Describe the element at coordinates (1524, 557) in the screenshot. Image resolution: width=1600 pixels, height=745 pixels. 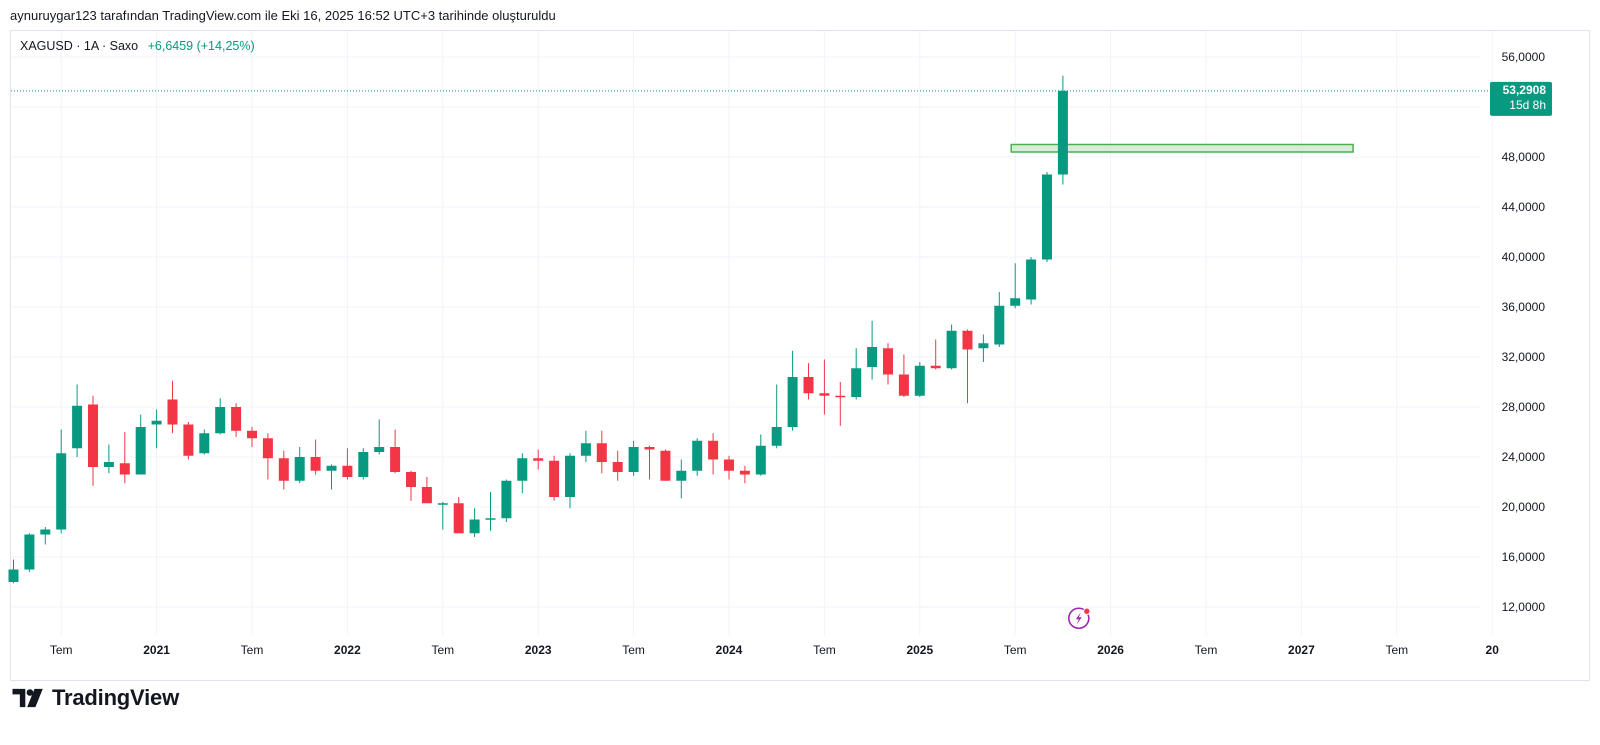
I see `price-tick-label: 16,0000` at that location.